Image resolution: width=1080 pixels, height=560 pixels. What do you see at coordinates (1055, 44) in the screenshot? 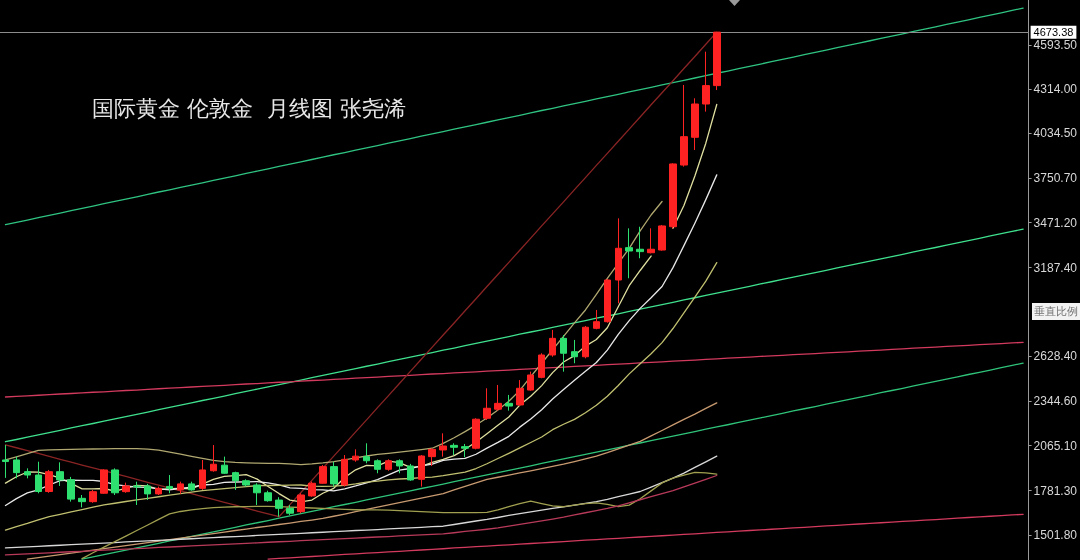
I see `y-tick-label: 4593.50` at bounding box center [1055, 44].